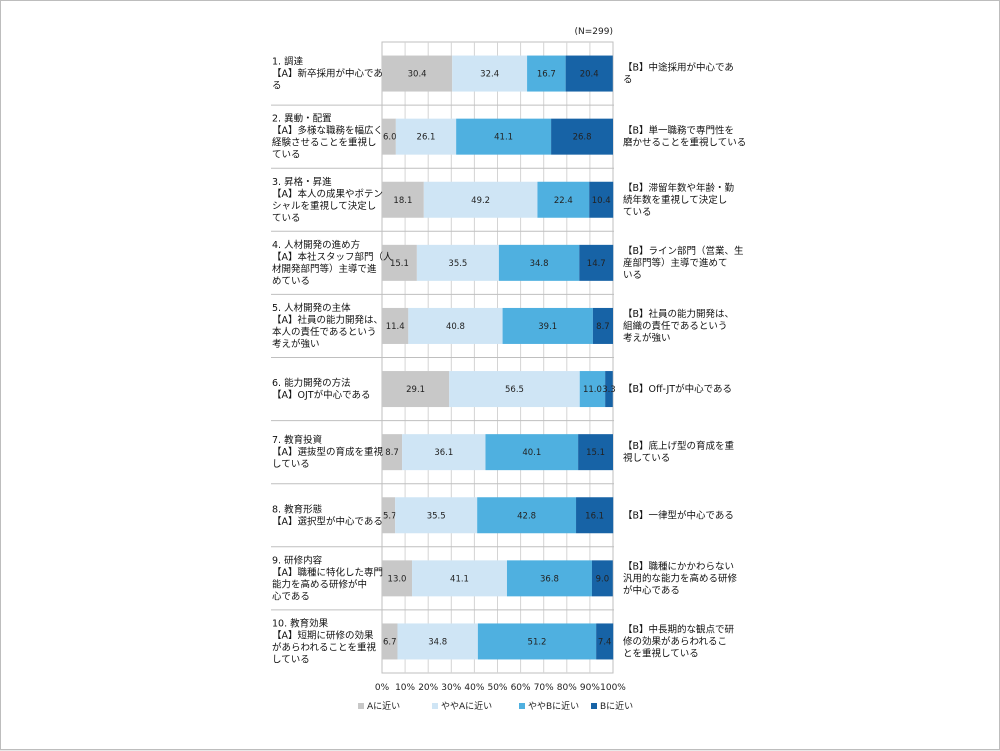 The image size is (1000, 751). Describe the element at coordinates (680, 578) in the screenshot. I see `row-label-b: 汎用的な能力を高める研修` at that location.